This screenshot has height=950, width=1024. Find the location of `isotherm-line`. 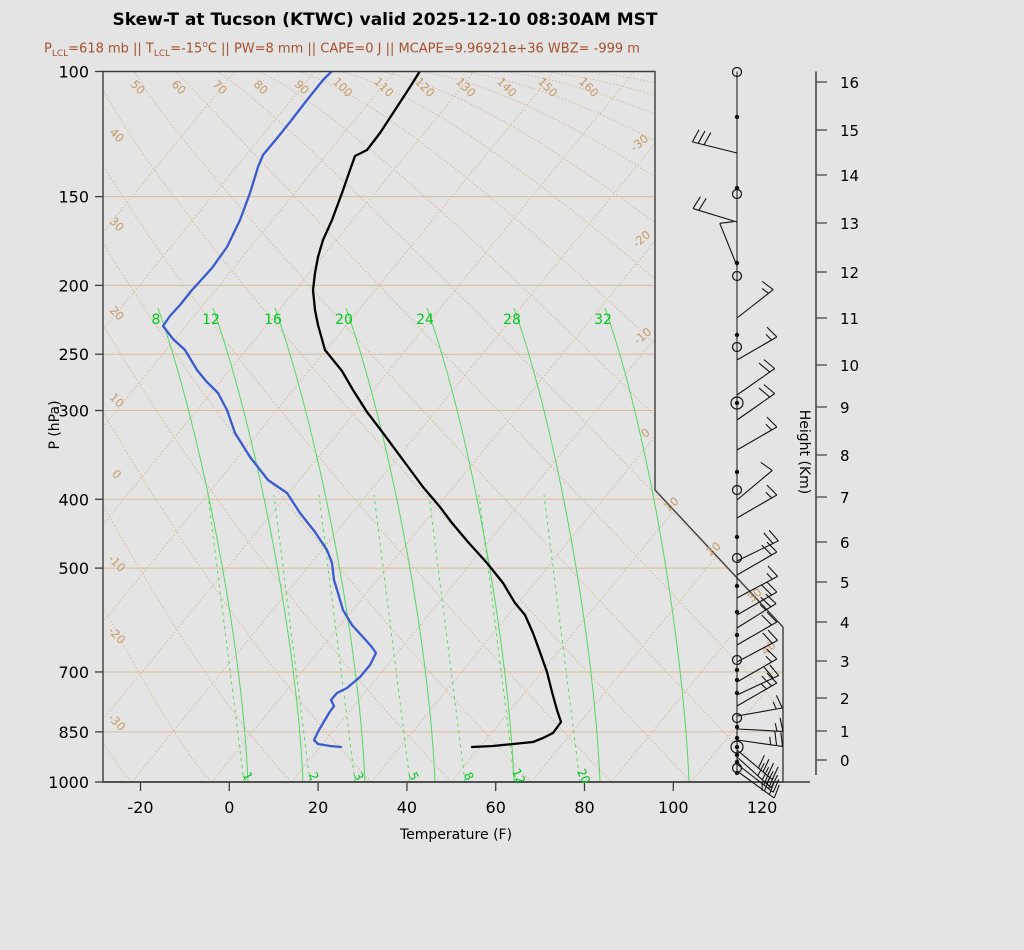

isotherm-line is located at coordinates (169, 426).